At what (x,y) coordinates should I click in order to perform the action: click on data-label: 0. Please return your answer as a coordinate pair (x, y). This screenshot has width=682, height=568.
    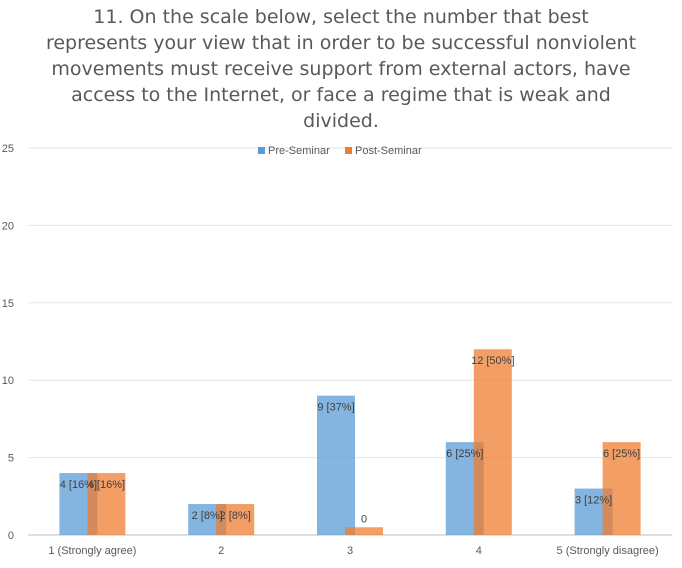
    Looking at the image, I should click on (364, 519).